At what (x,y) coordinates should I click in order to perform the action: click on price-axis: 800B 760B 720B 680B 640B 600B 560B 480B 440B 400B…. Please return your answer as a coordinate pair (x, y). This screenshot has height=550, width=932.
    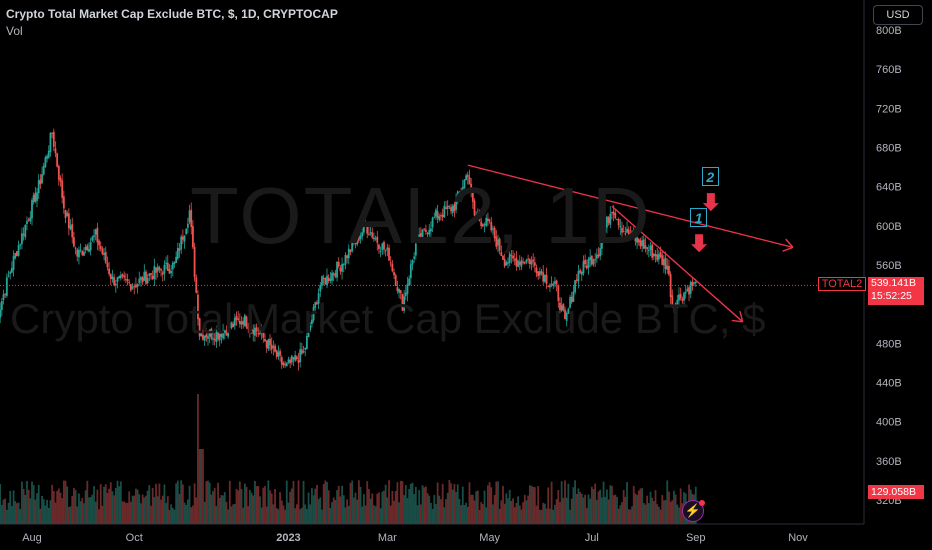
    Looking at the image, I should click on (889, 266).